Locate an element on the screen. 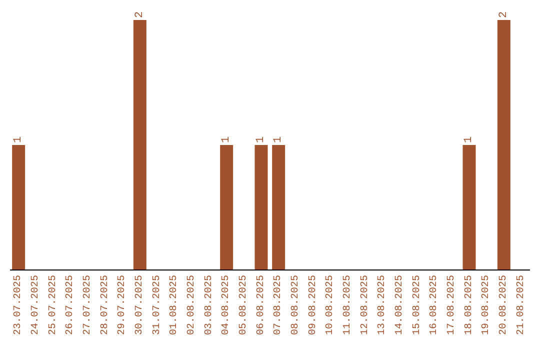 The height and width of the screenshot is (340, 540). x-tick-label: 20.08.2025 is located at coordinates (504, 305).